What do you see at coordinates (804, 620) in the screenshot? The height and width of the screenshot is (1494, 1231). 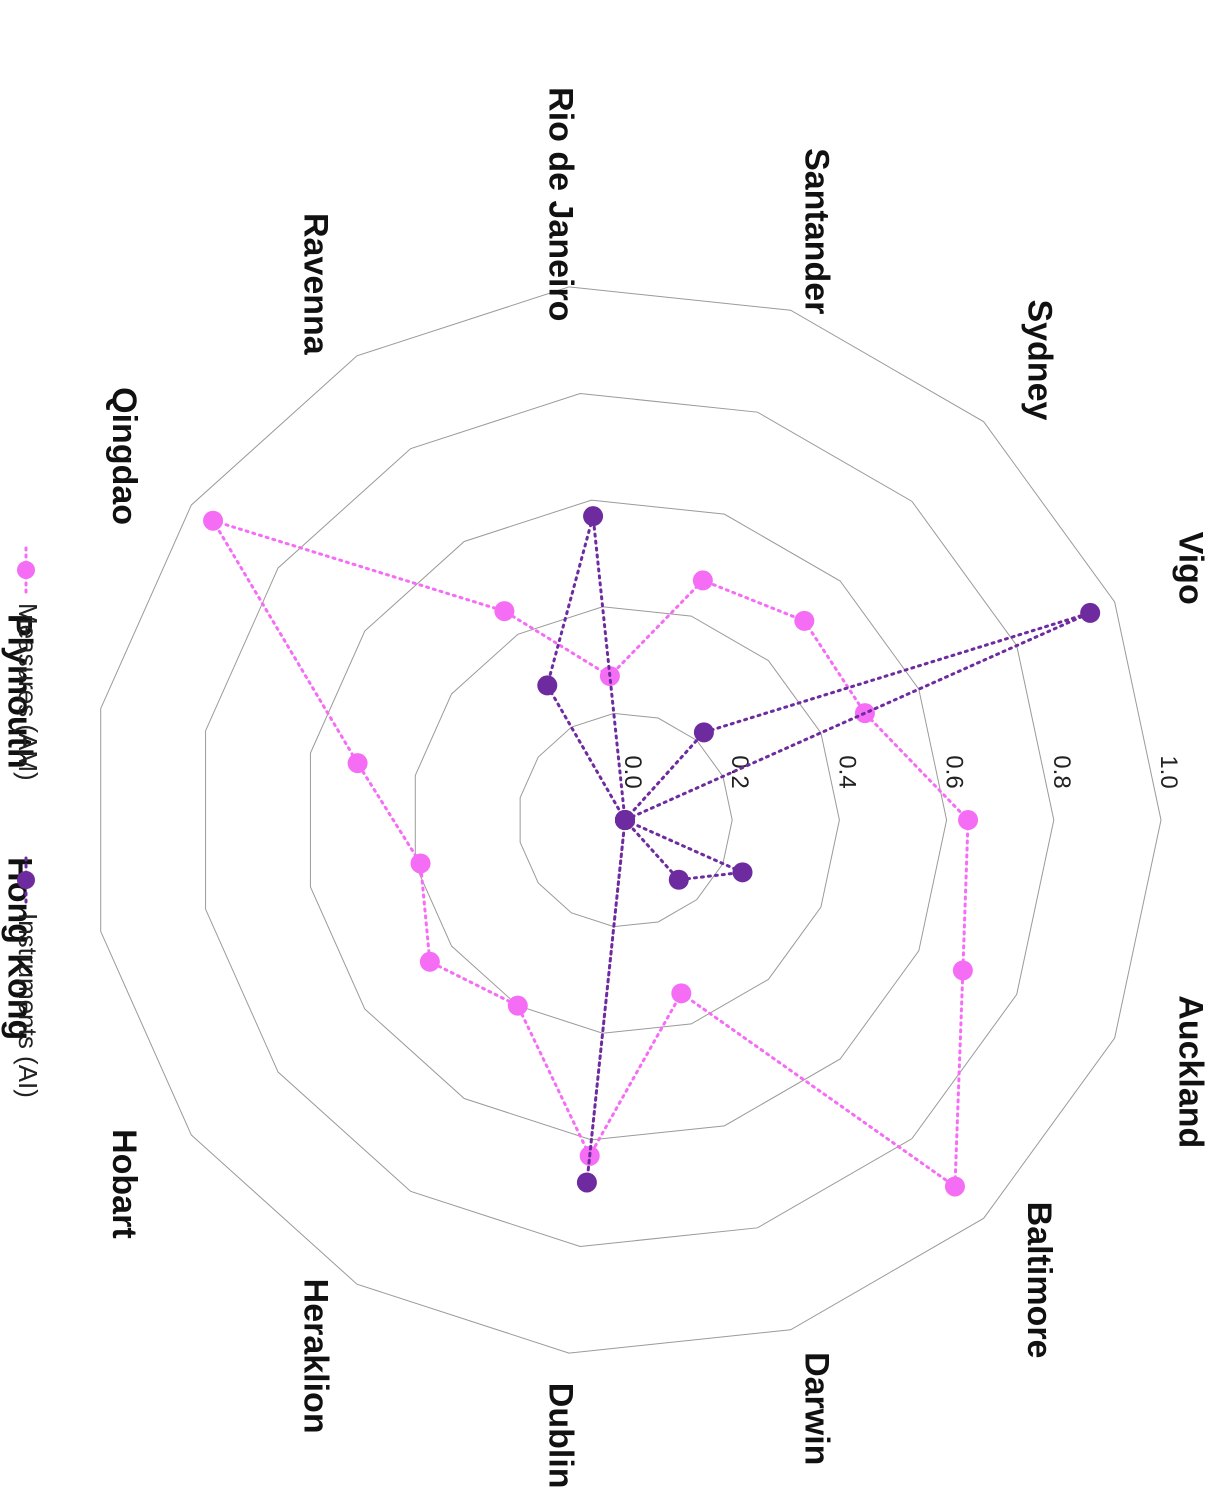 I see `data-point-measures-am-sydney` at bounding box center [804, 620].